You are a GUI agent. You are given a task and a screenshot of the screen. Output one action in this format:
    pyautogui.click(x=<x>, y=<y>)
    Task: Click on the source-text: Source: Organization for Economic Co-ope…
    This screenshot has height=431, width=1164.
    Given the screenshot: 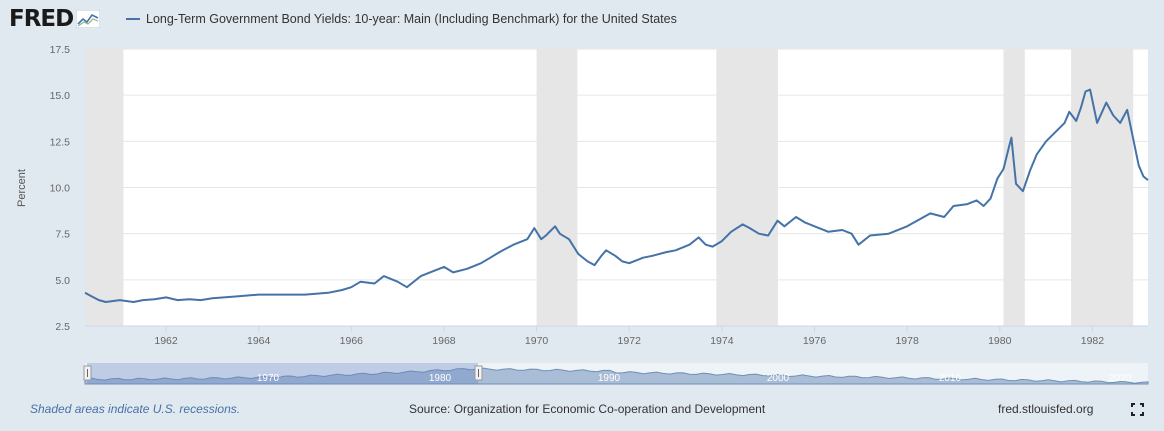 What is the action you would take?
    pyautogui.click(x=587, y=409)
    